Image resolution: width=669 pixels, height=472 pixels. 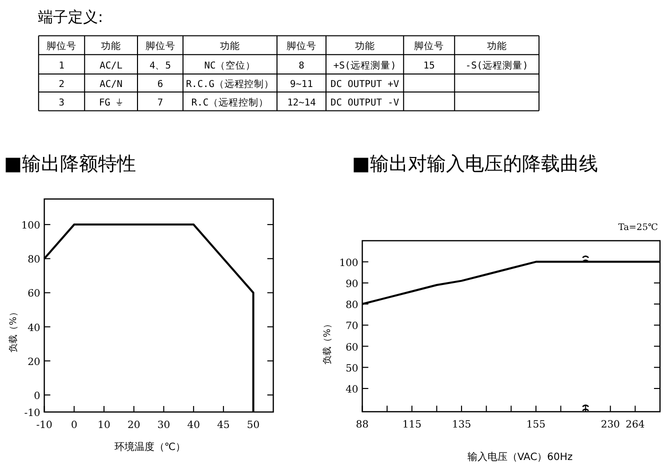 I want to click on text: 8, so click(x=301, y=66).